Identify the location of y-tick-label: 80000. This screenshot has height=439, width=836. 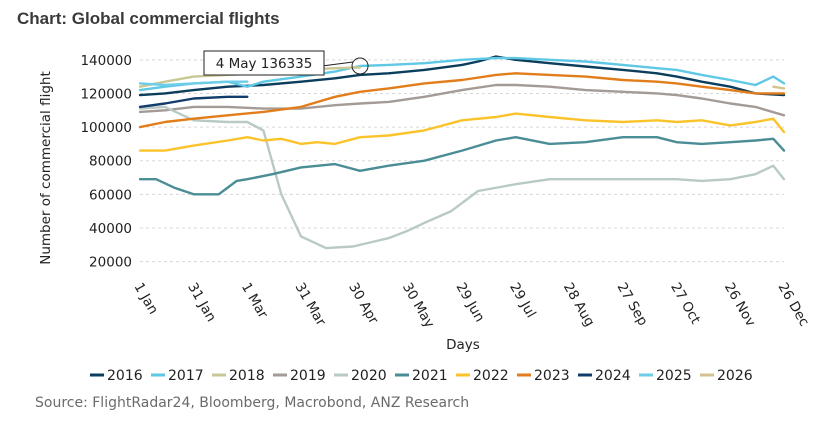
(110, 162).